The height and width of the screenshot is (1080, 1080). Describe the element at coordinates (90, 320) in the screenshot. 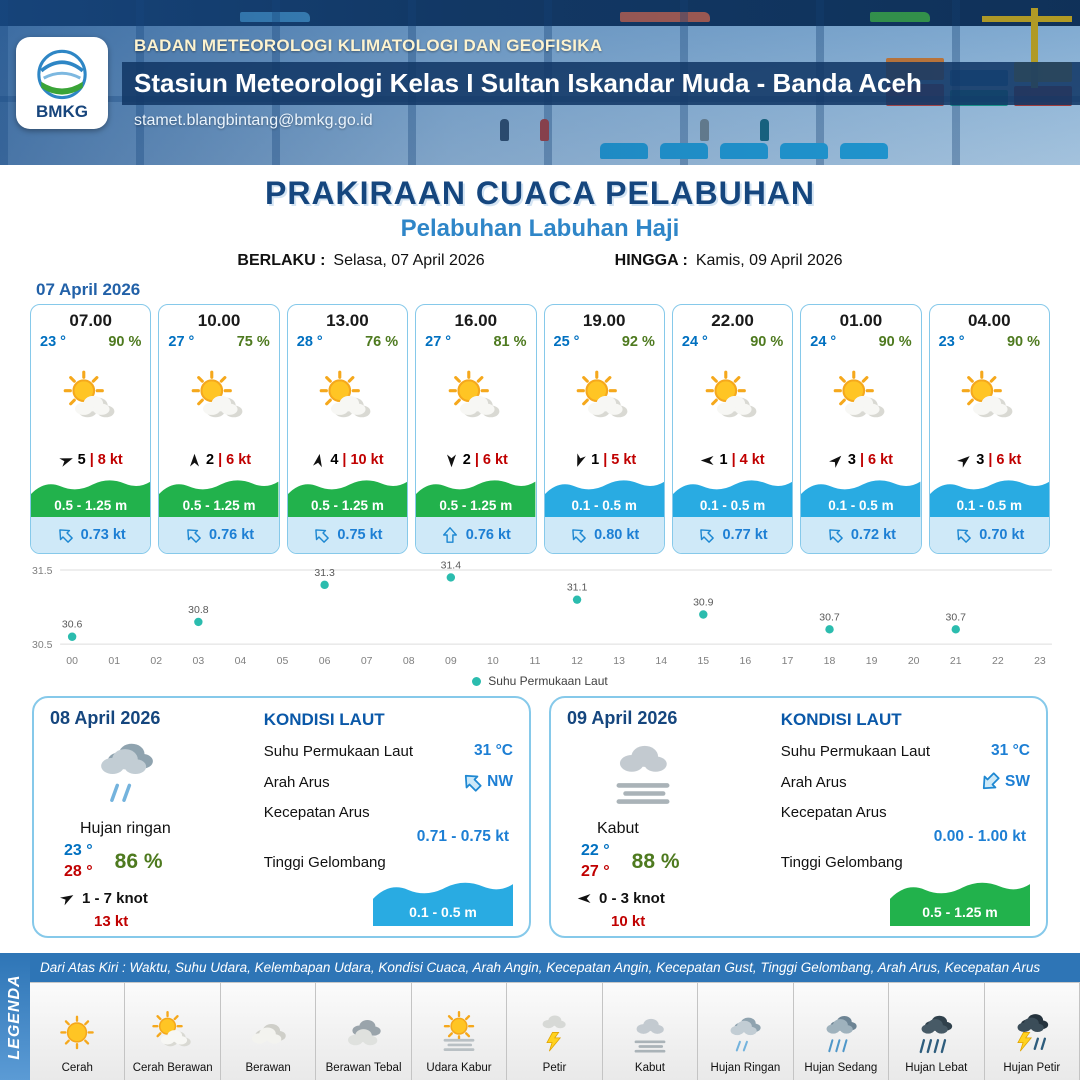

I see `card-time: 07.00` at that location.